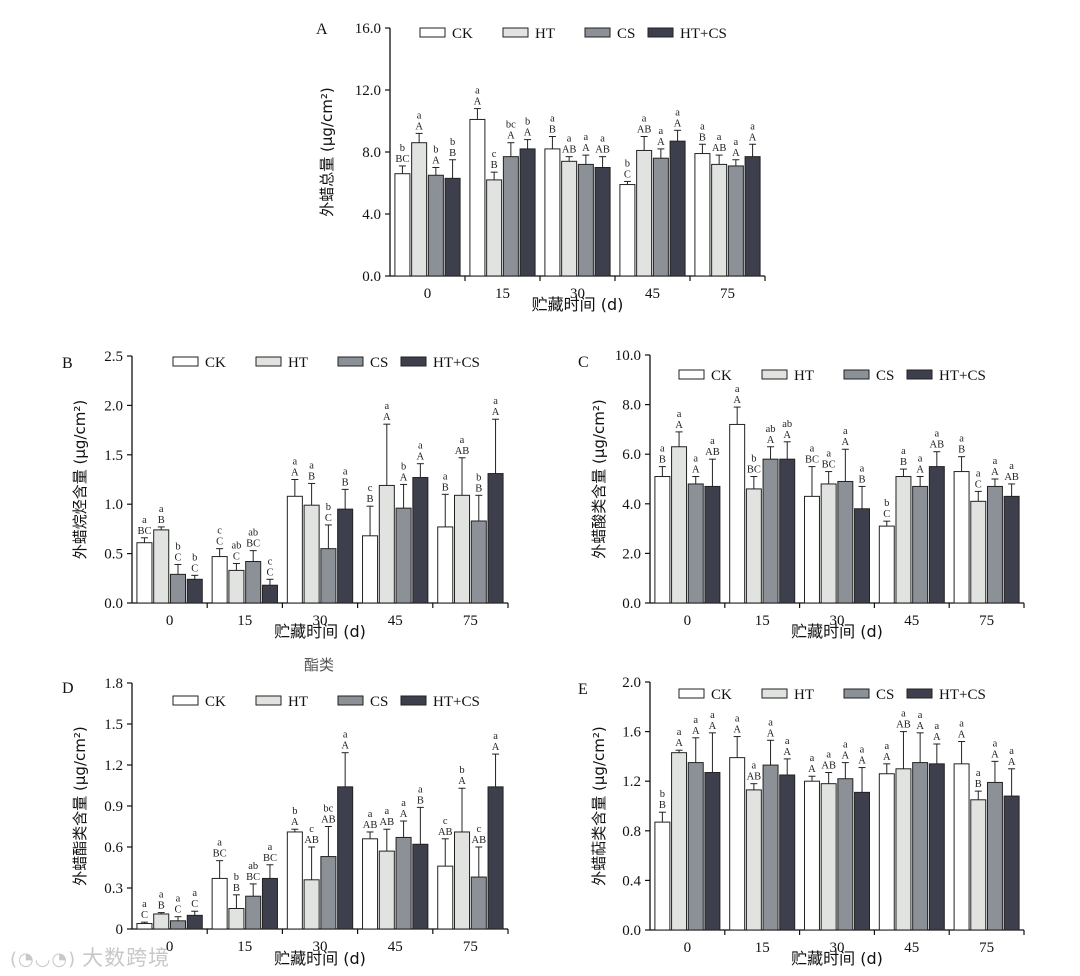  I want to click on y-tick-label: 1.2, so click(631, 782).